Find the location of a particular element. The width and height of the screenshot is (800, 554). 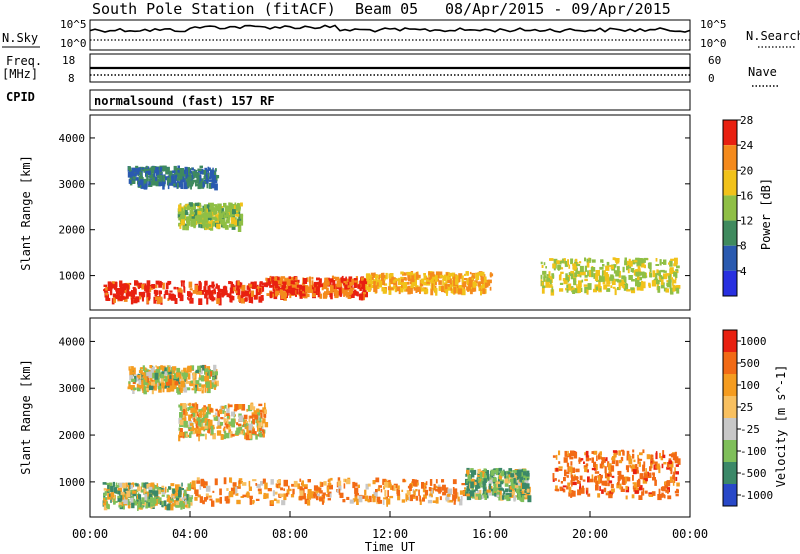

y-tick-label: 4000 is located at coordinates (72, 138).